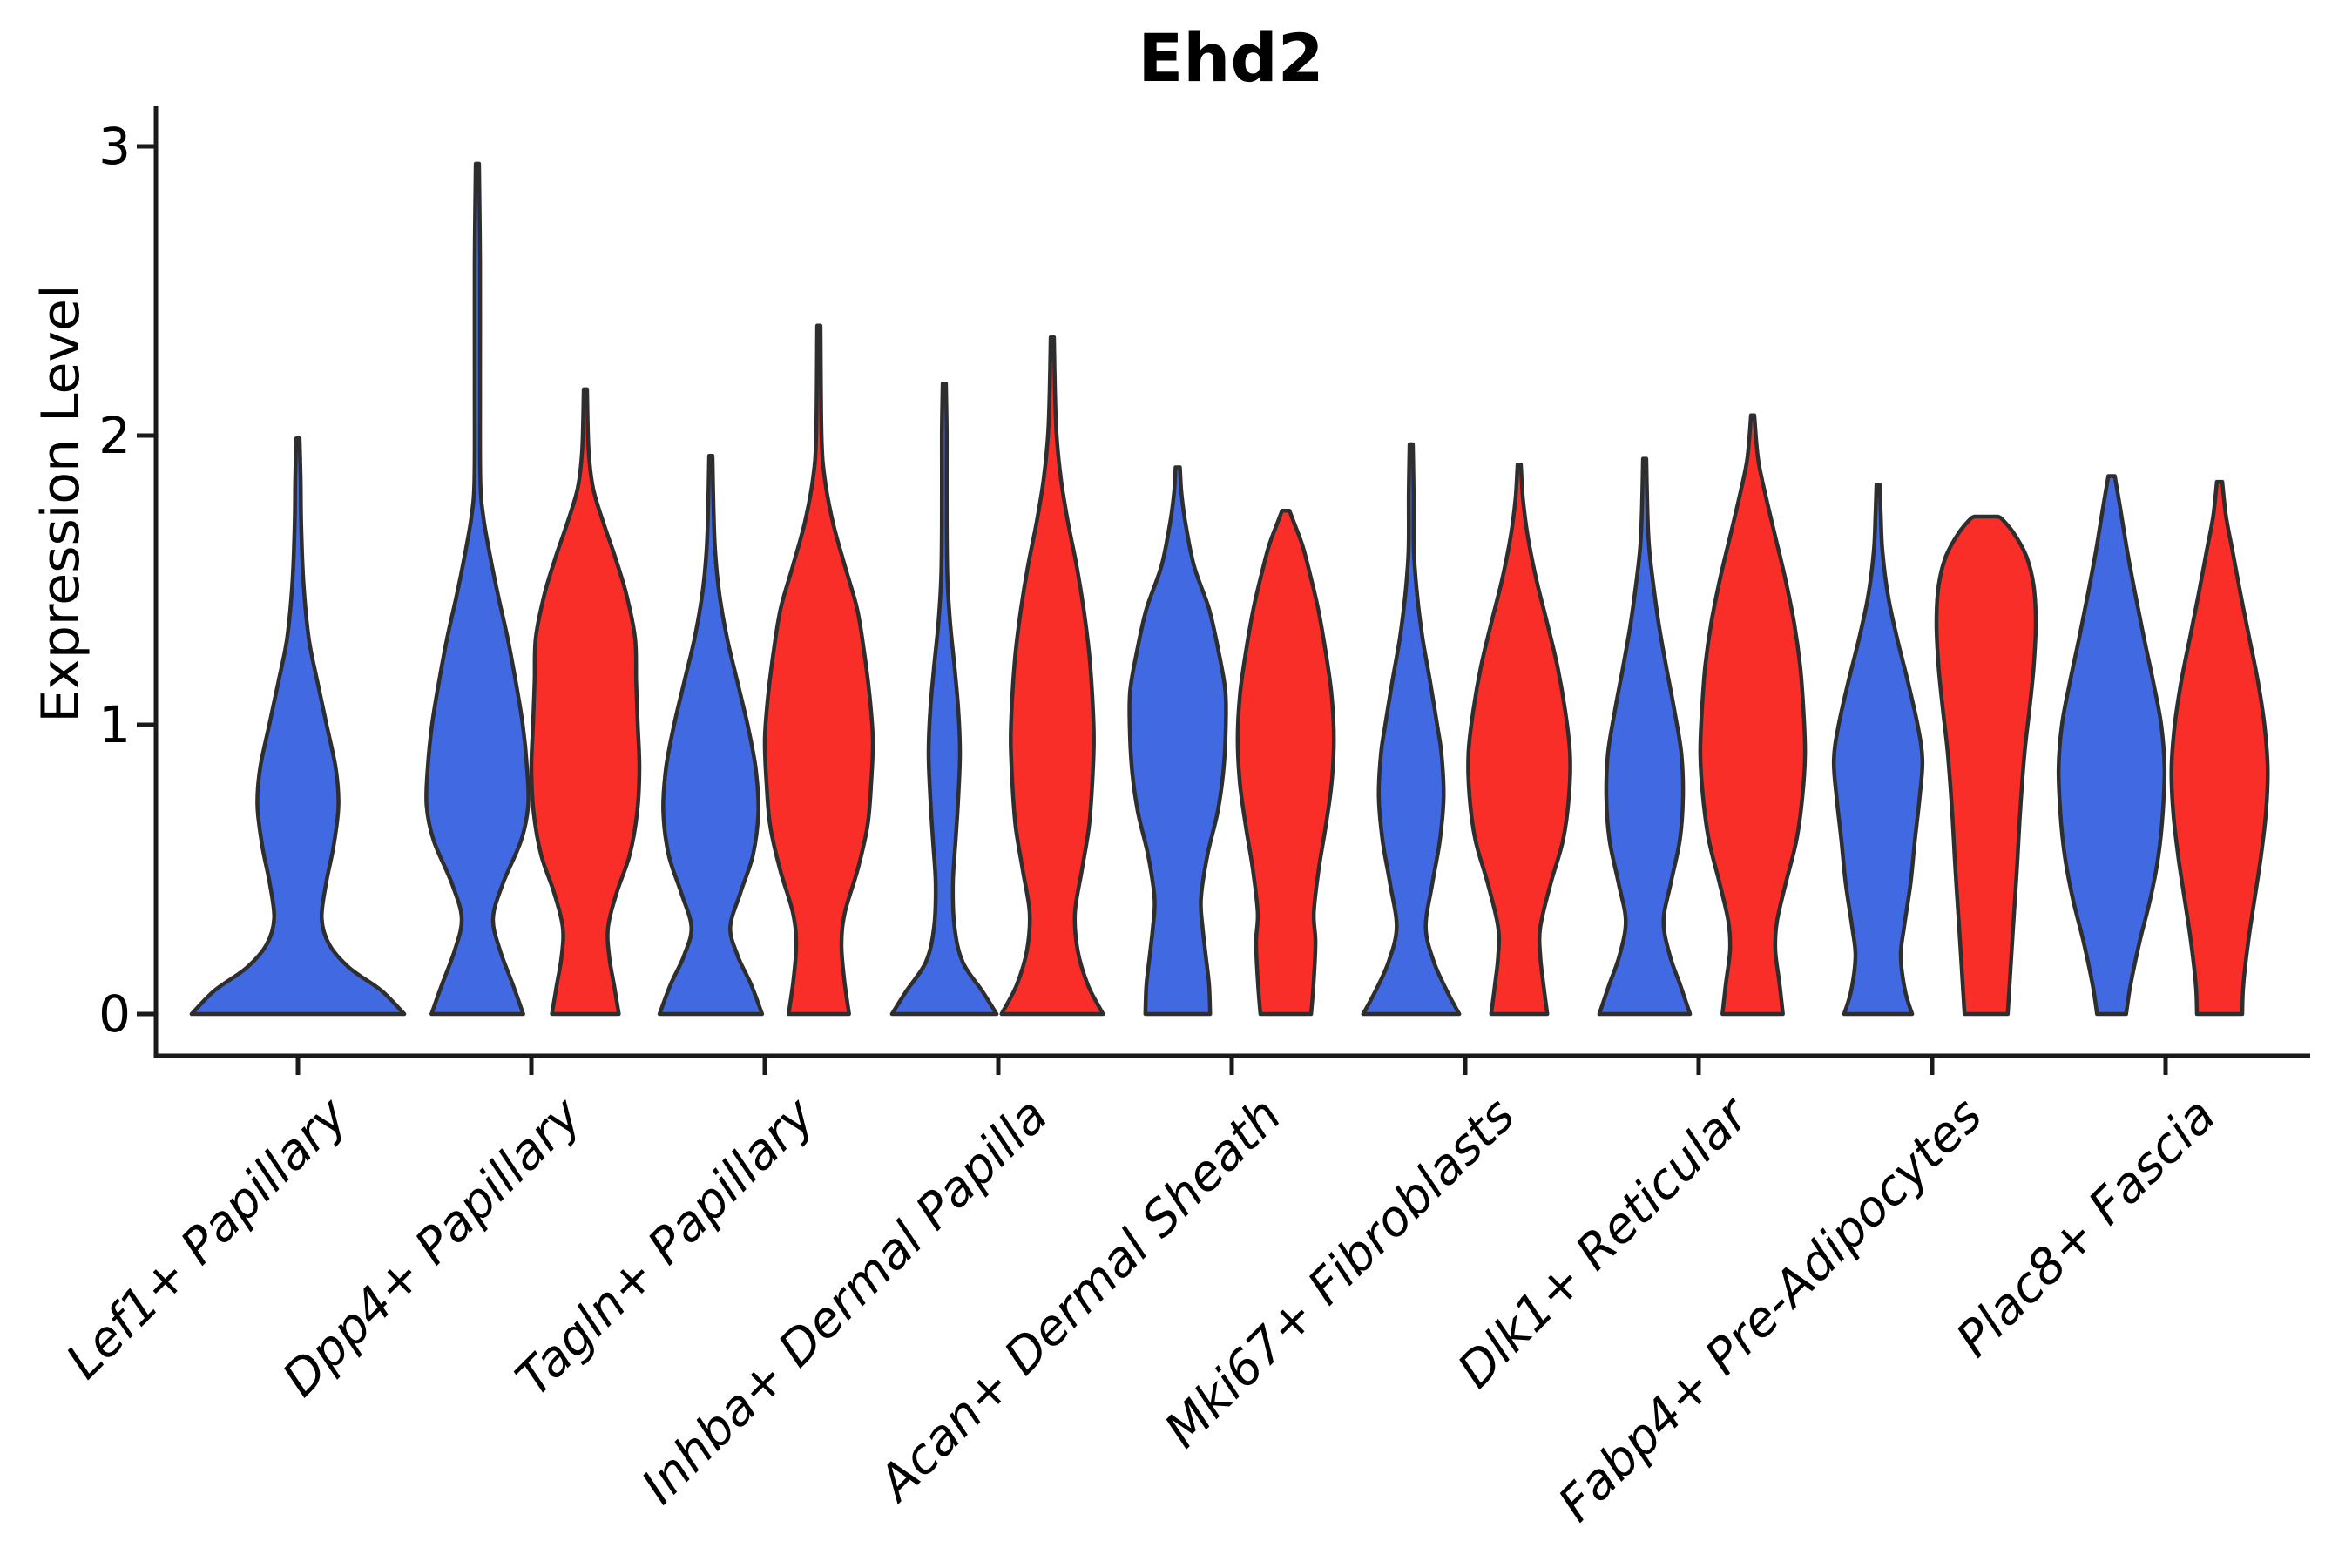 Image resolution: width=2352 pixels, height=1568 pixels. Describe the element at coordinates (818, 670) in the screenshot. I see `violin-tagln-papillary-red` at that location.